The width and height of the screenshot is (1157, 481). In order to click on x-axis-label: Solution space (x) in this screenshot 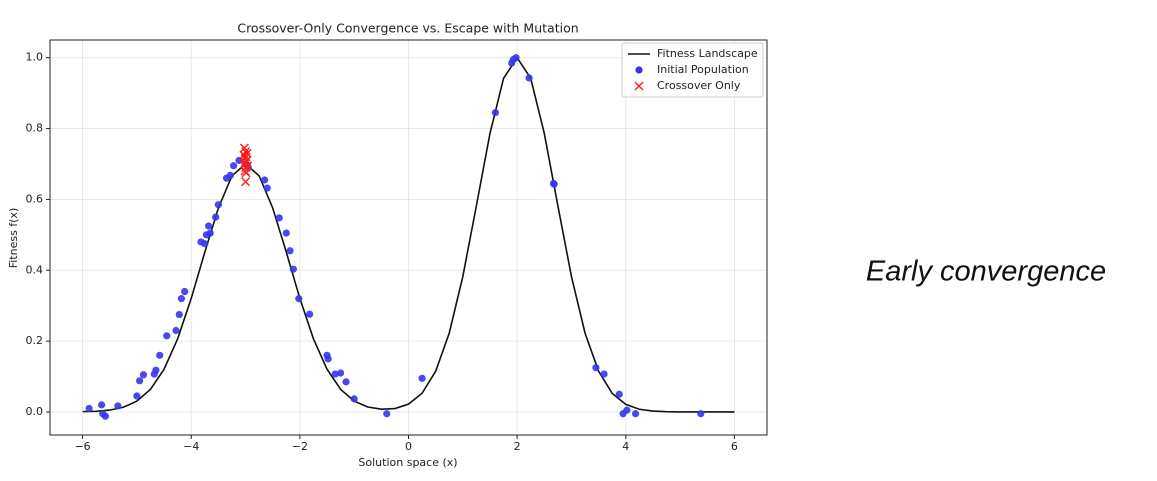, I will do `click(407, 462)`.